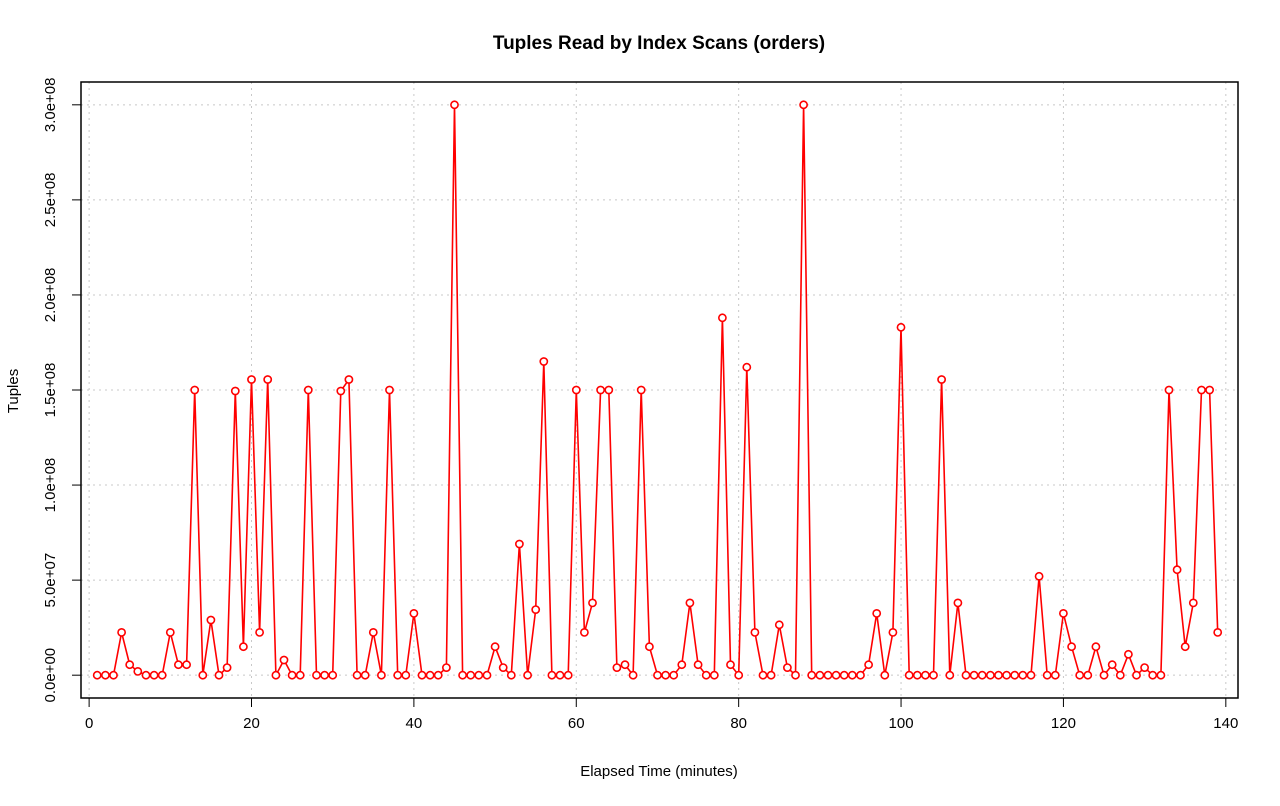 The width and height of the screenshot is (1280, 806). Describe the element at coordinates (1063, 723) in the screenshot. I see `x-tick-label: 120` at that location.